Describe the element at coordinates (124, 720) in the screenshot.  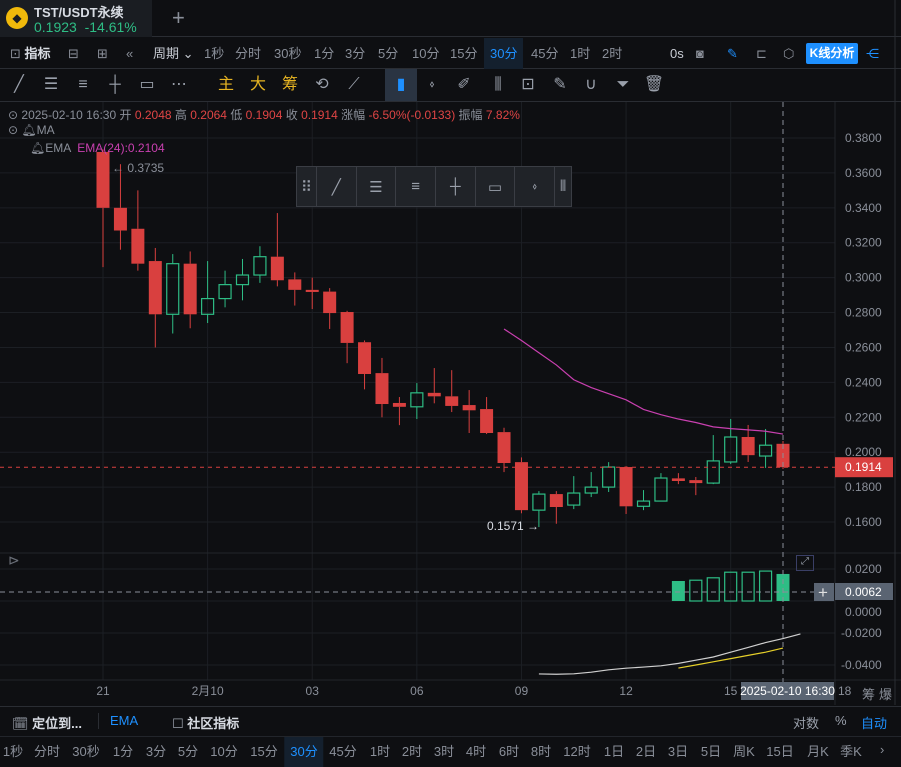
I see `ema-indicator-button: EMA` at that location.